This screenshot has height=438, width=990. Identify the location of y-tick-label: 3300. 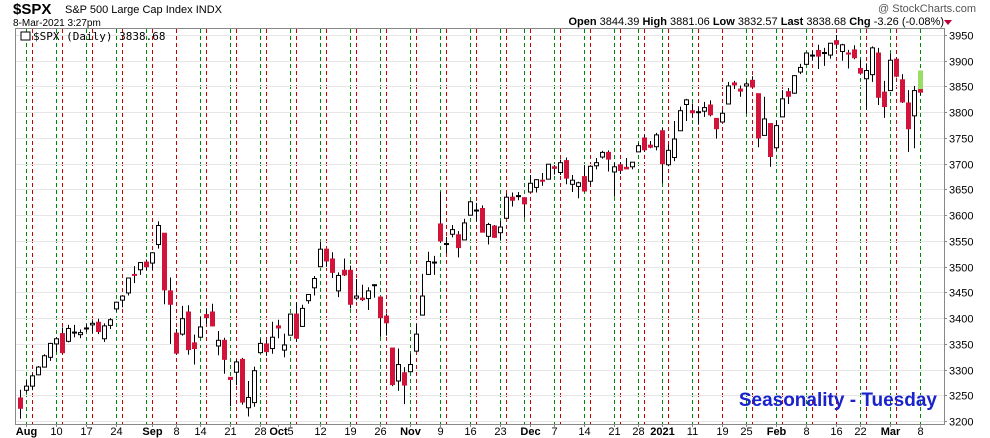
(961, 372).